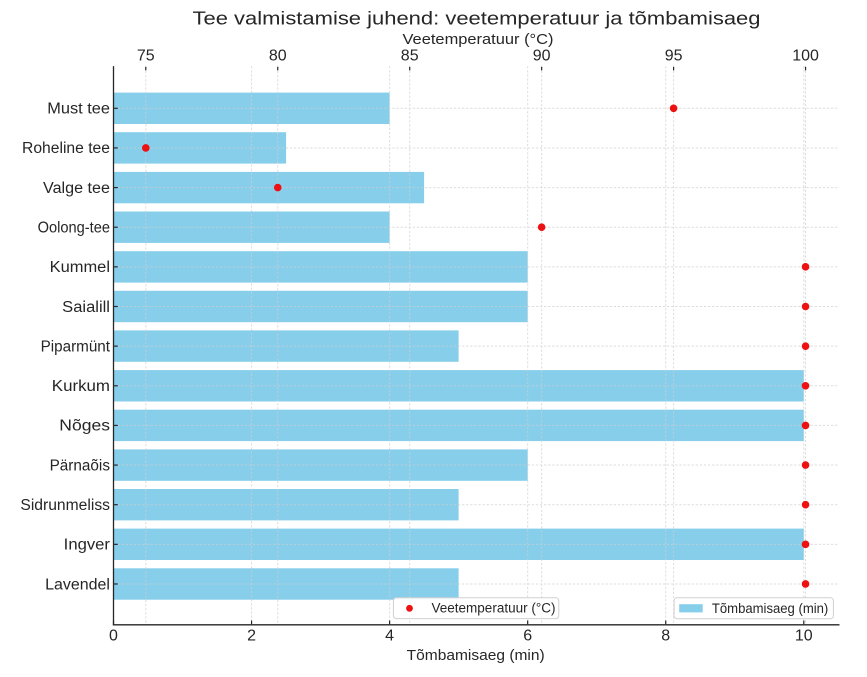  What do you see at coordinates (76, 188) in the screenshot?
I see `svg-text: Valge tee` at bounding box center [76, 188].